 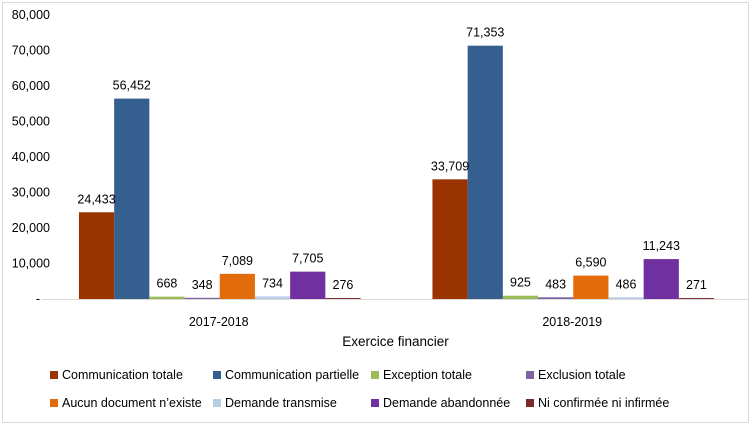 I want to click on x-tick-label: 2017-2018, so click(x=219, y=322).